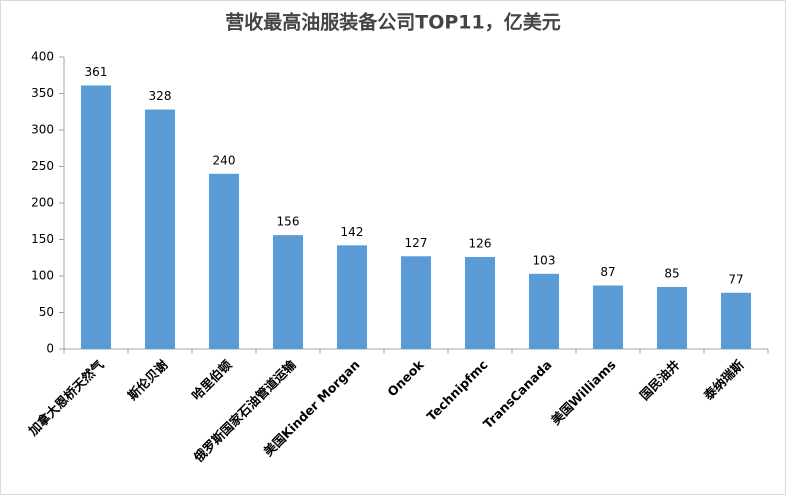 This screenshot has width=786, height=495. What do you see at coordinates (392, 22) in the screenshot?
I see `chart-title: 营收最高油服装备公司TOP11，亿美元` at bounding box center [392, 22].